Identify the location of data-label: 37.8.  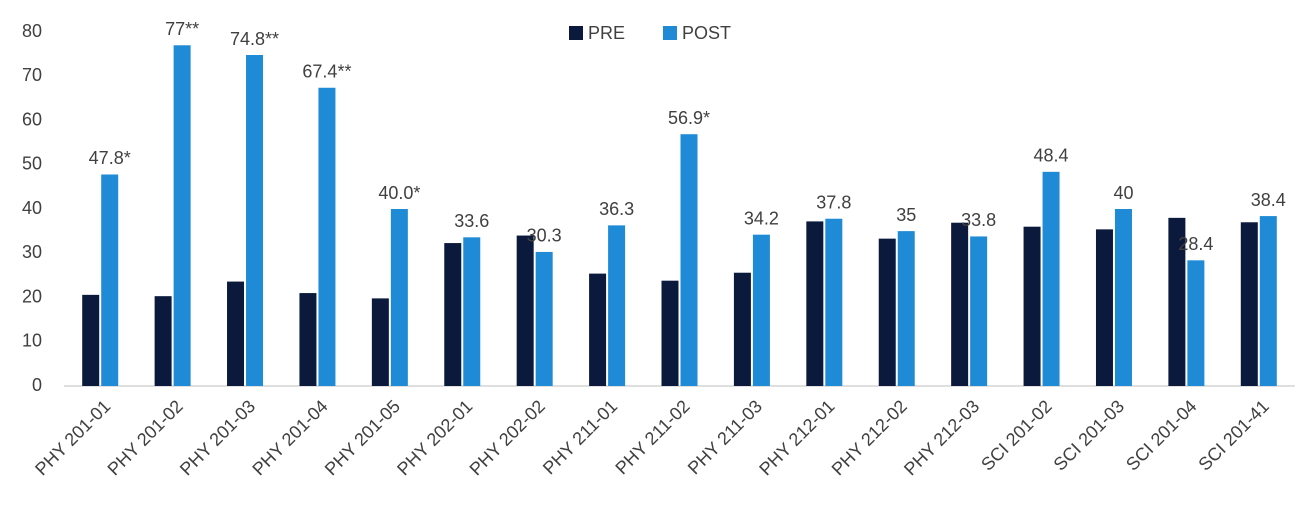
(833, 202).